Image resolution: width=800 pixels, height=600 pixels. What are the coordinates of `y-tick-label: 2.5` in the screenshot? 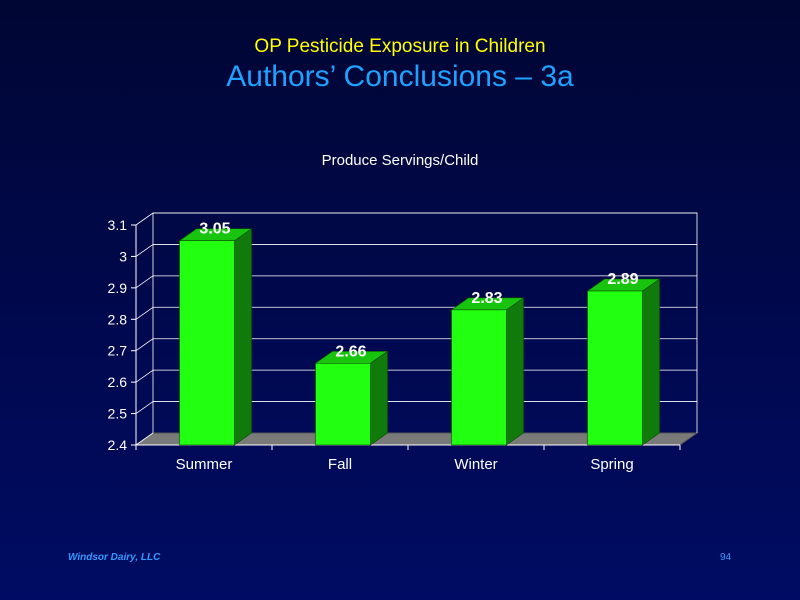 It's located at (118, 414).